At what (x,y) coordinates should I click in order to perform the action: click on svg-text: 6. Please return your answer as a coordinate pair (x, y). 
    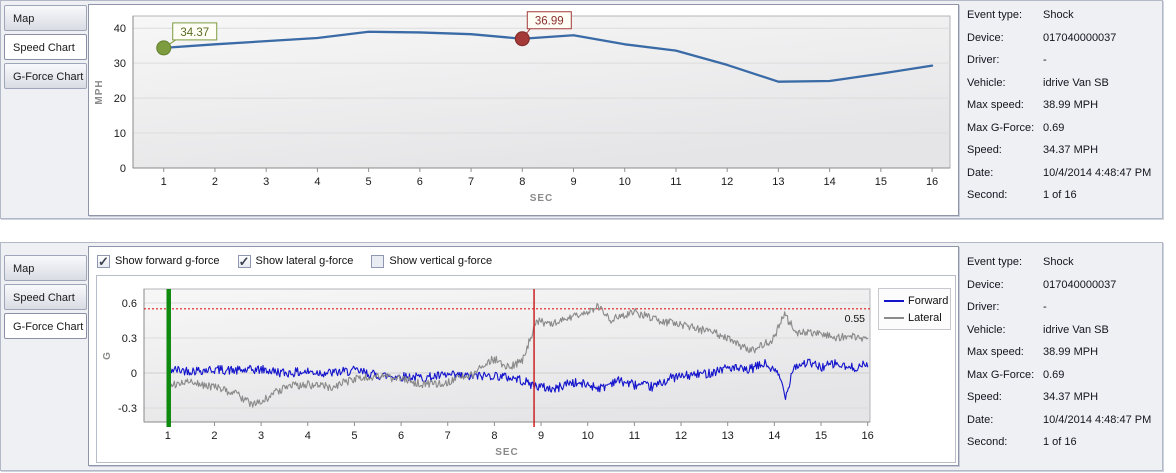
    Looking at the image, I should click on (420, 182).